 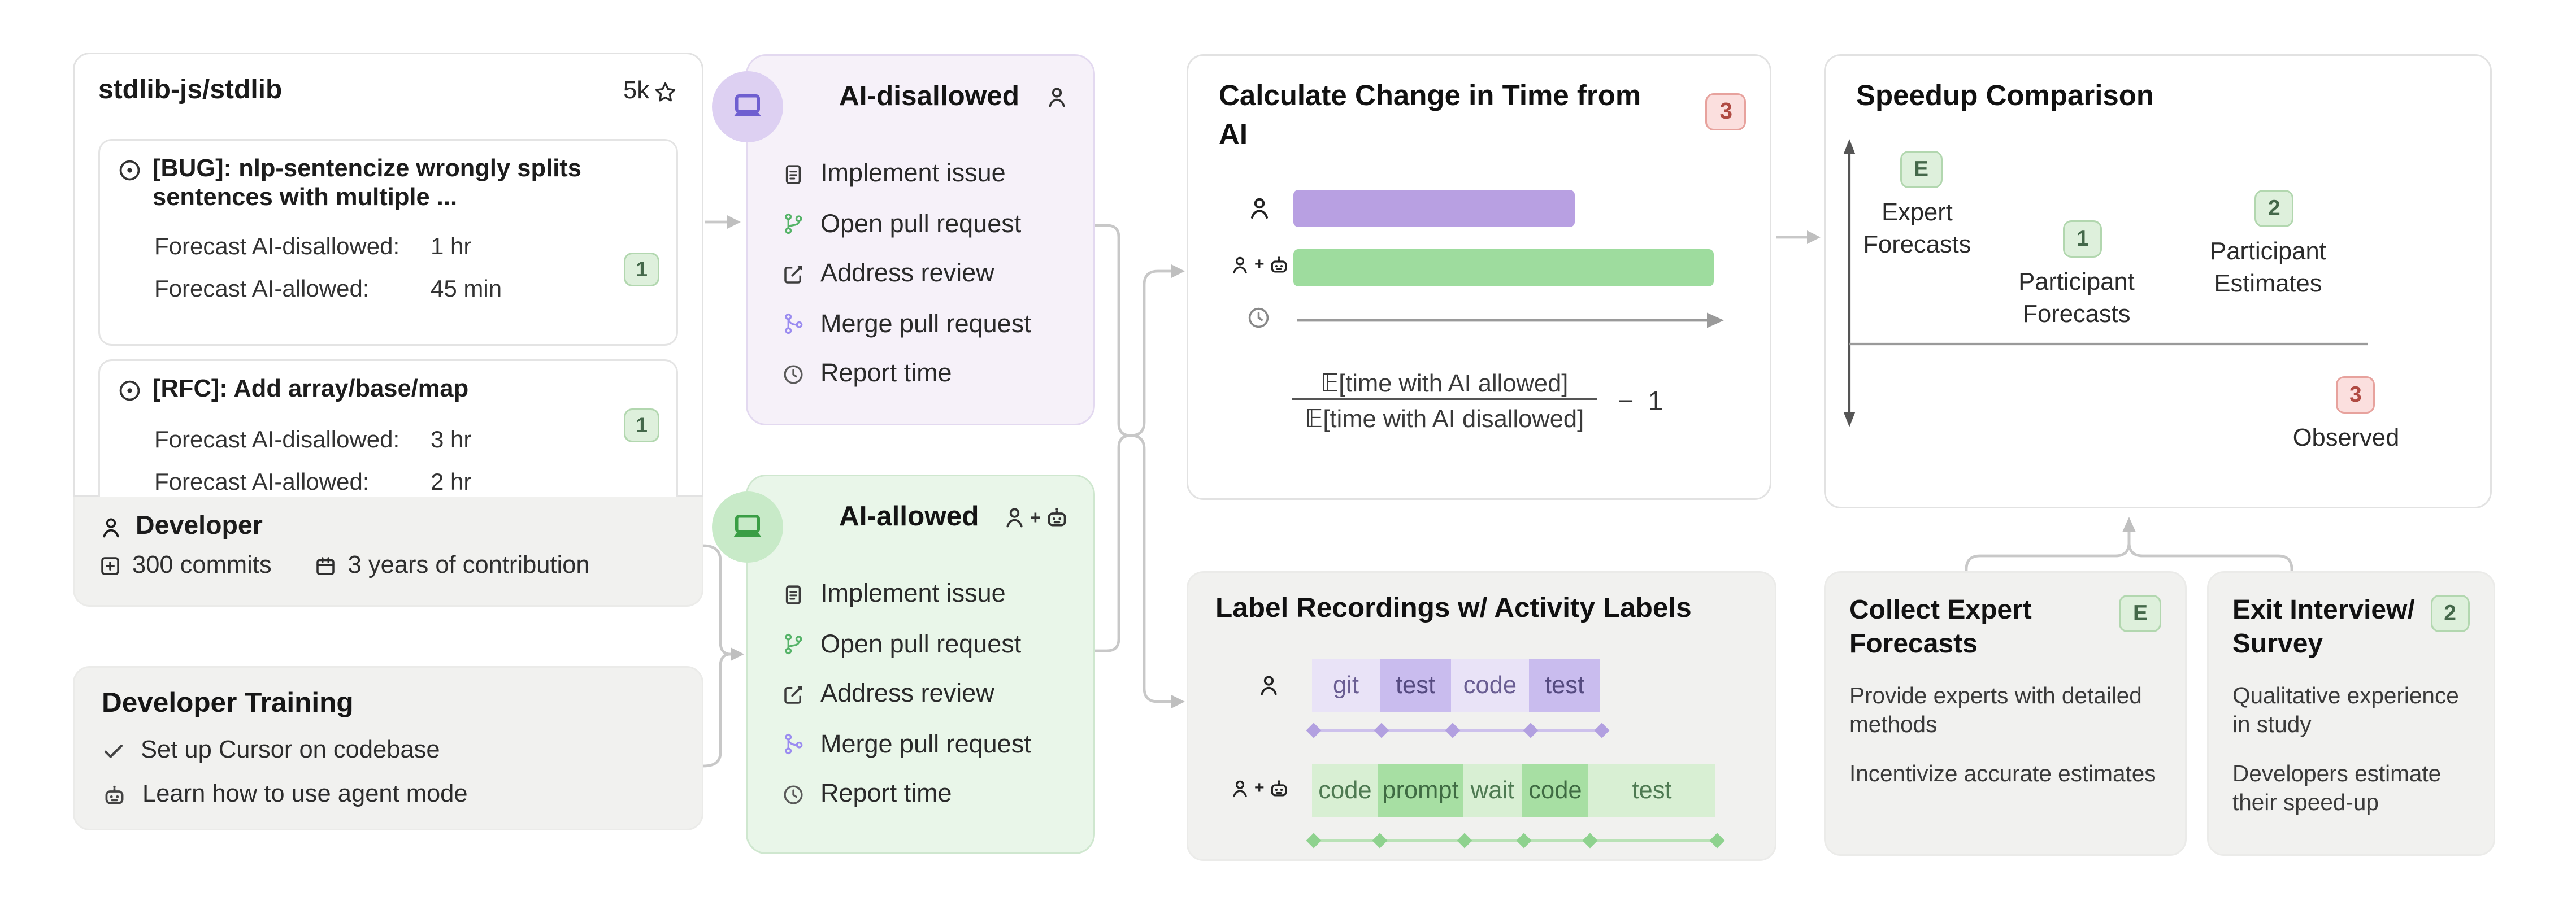 What do you see at coordinates (451, 245) in the screenshot?
I see `forecast-value: 1 hr` at bounding box center [451, 245].